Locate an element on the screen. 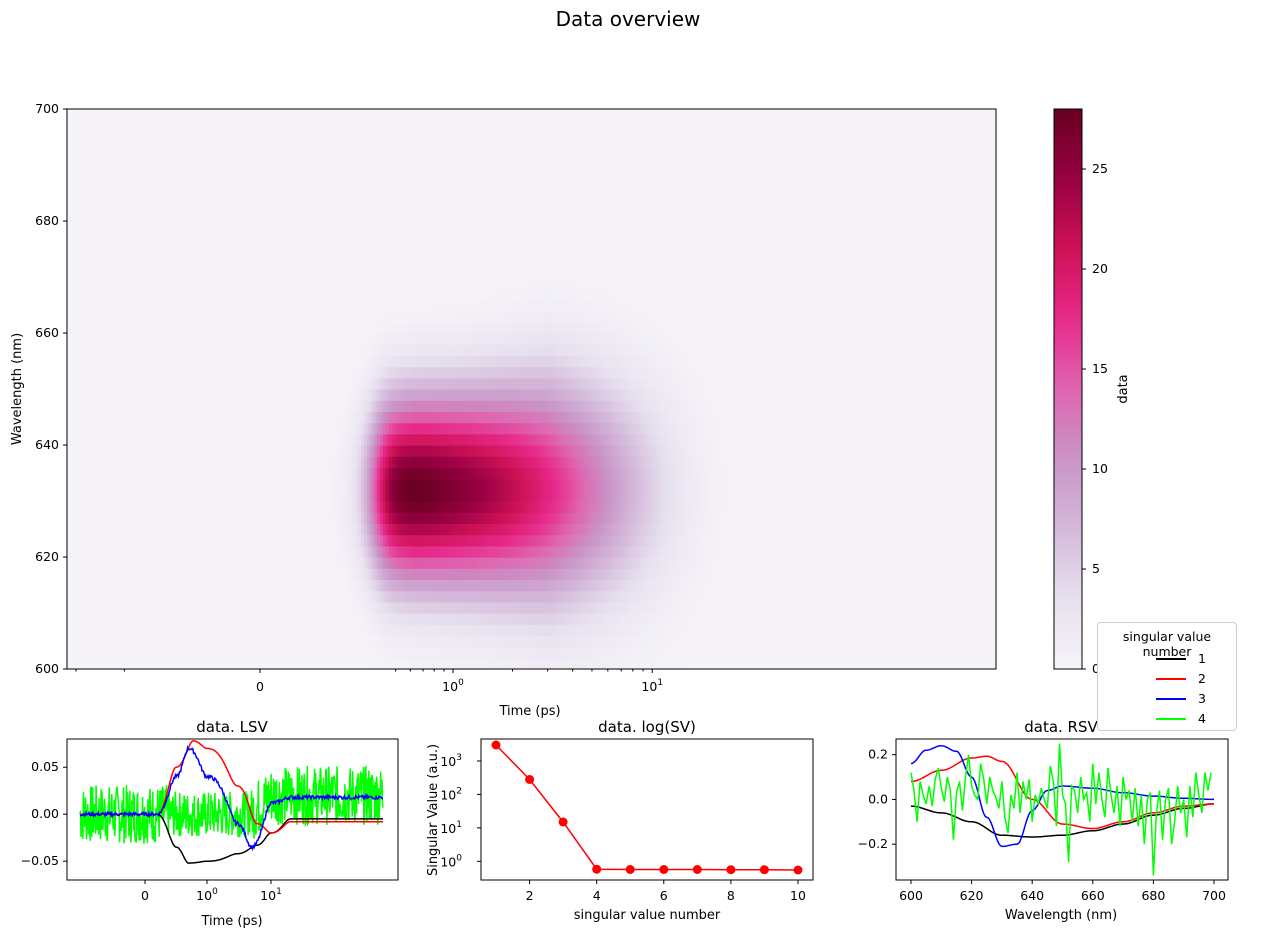 The image size is (1274, 937). lsv-axes: 0.05 0.00 −0.05 0 100 10¹ is located at coordinates (151, 831).